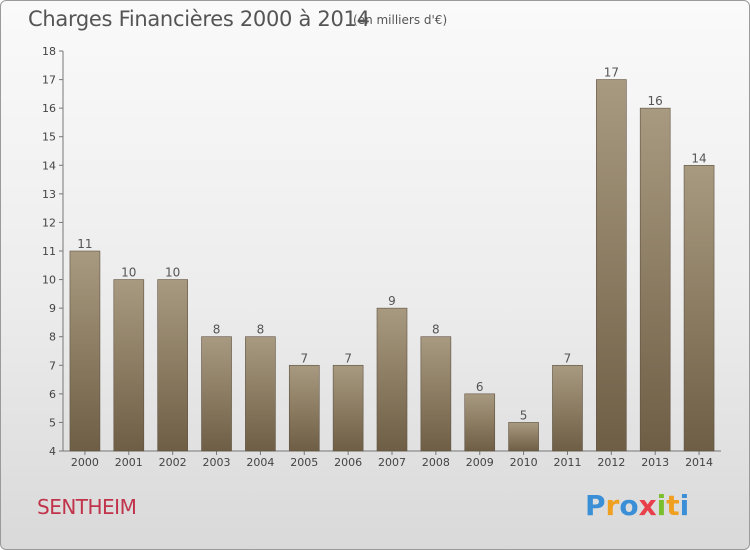  I want to click on x-tick-label: 2007, so click(392, 462).